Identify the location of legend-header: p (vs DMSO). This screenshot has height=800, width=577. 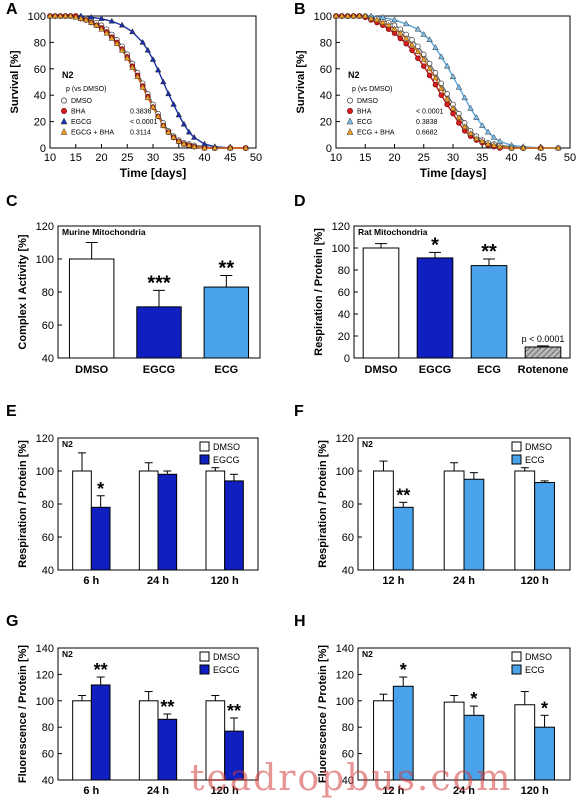
(86, 89).